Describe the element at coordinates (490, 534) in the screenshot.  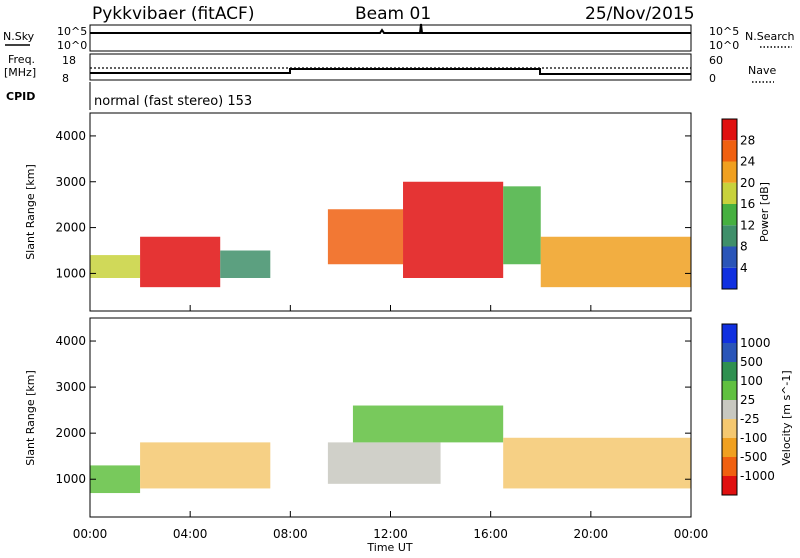
I see `x-tick-label-4: 16:00` at that location.